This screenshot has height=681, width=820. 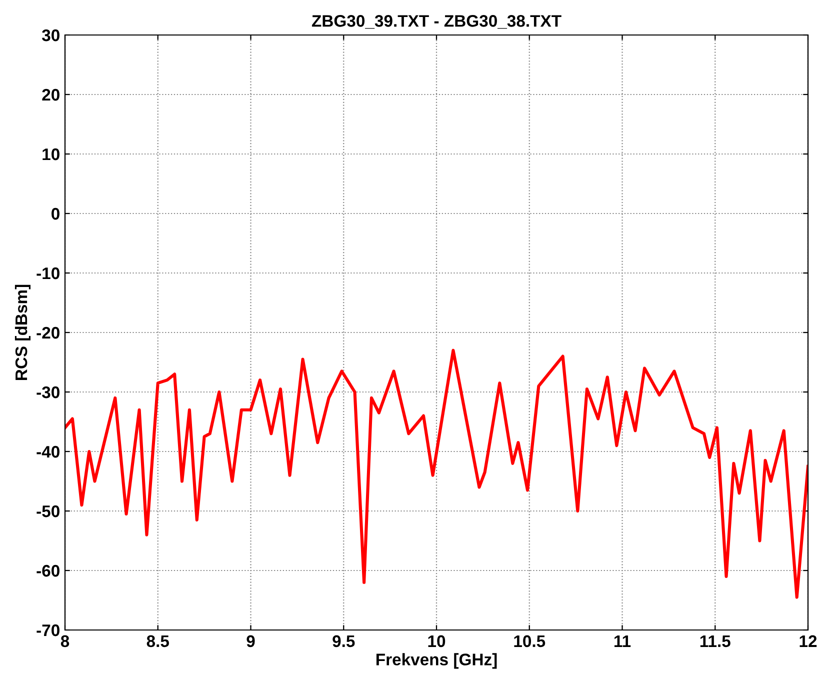 What do you see at coordinates (51, 94) in the screenshot?
I see `y-tick-label: 20` at bounding box center [51, 94].